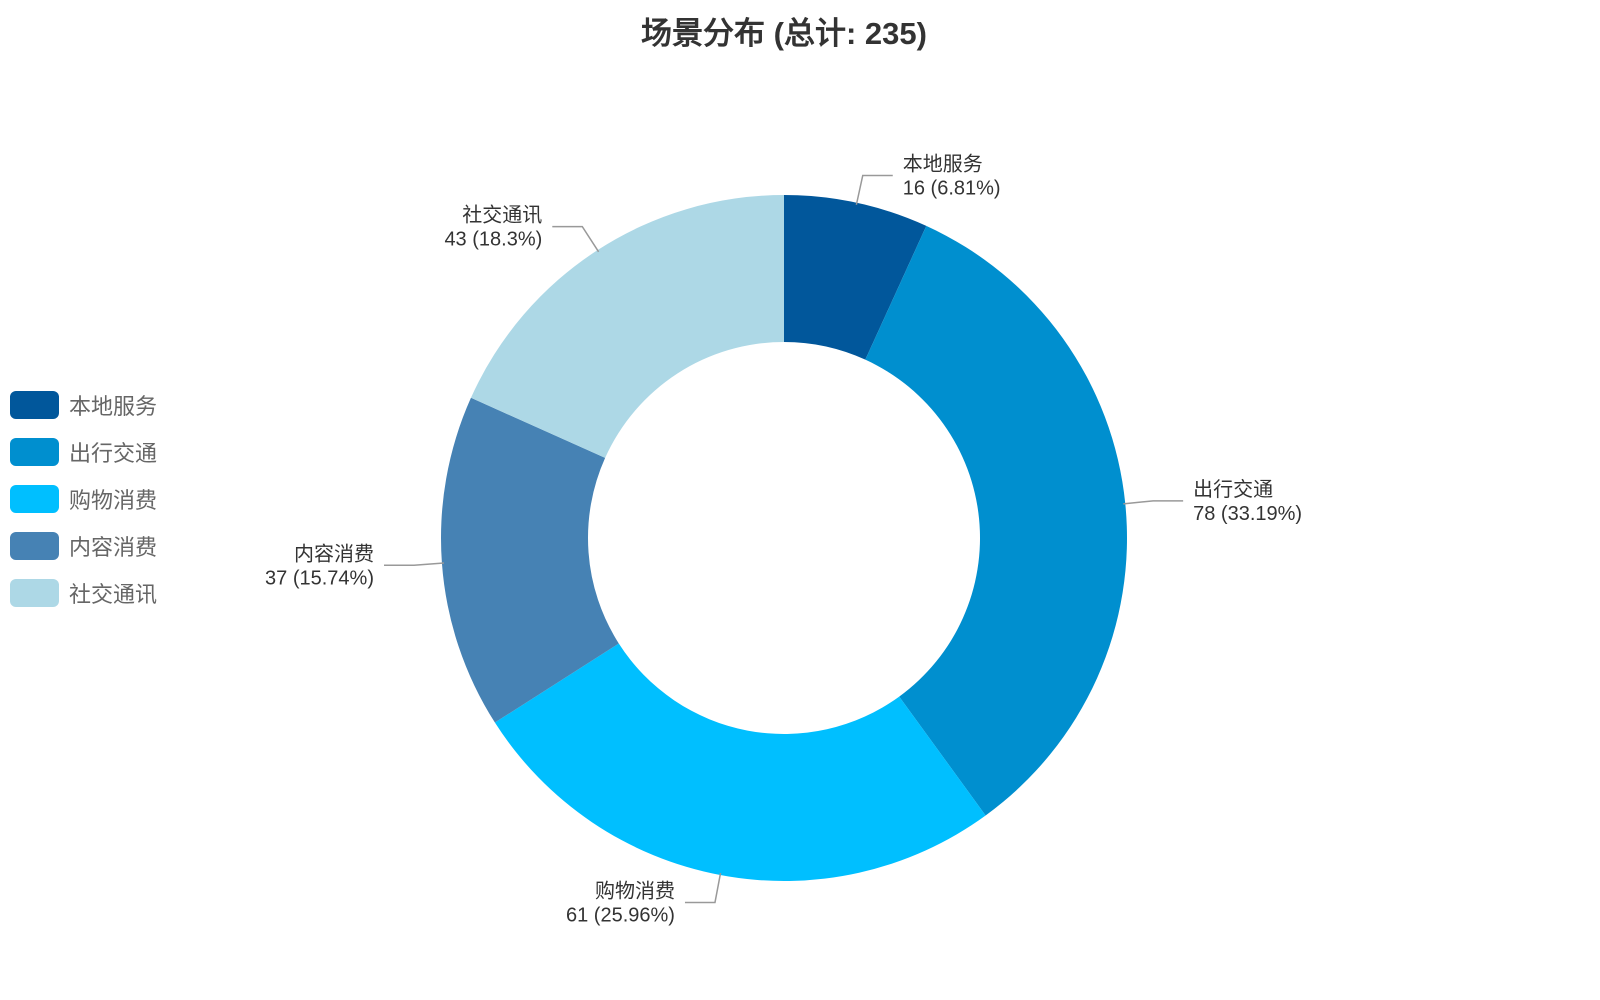  Describe the element at coordinates (113, 453) in the screenshot. I see `legend-label: 出行交通` at that location.